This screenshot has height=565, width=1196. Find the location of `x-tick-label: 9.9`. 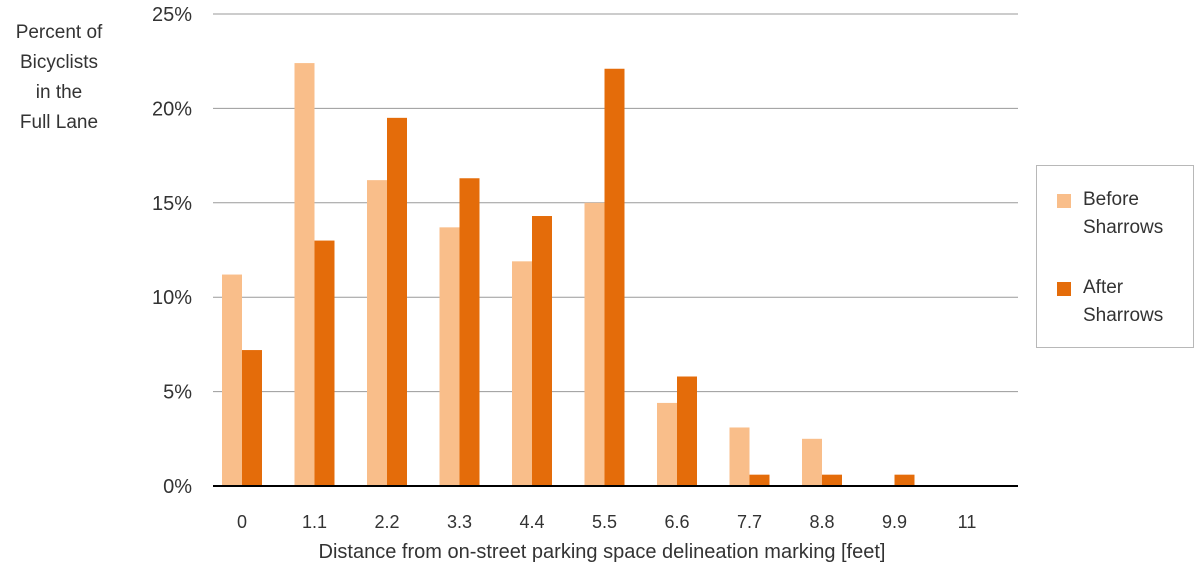

x-tick-label: 9.9 is located at coordinates (894, 522).